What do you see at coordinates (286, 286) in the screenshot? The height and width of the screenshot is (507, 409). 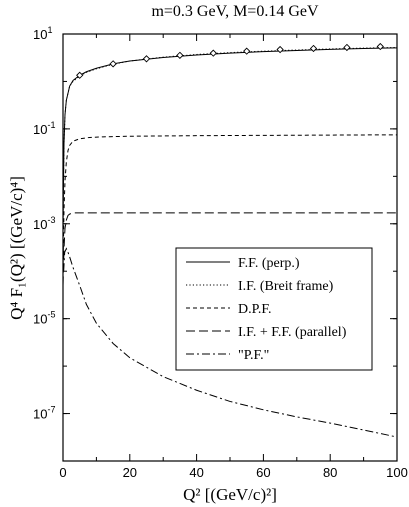 I see `legend-label: I.F. (Breit frame)` at bounding box center [286, 286].